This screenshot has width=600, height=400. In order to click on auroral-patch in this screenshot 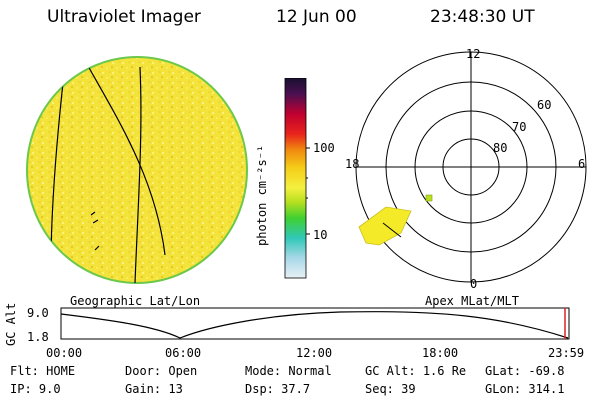, I will do `click(385, 226)`.